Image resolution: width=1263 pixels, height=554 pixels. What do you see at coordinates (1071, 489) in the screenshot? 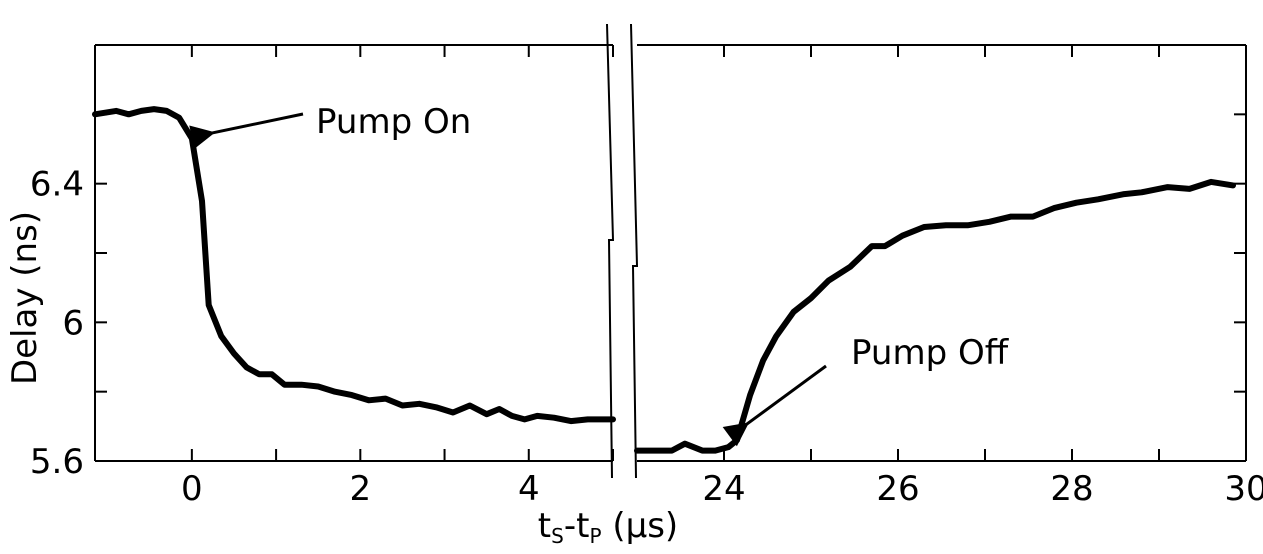
I see `x-tick-label: 28` at bounding box center [1071, 489].